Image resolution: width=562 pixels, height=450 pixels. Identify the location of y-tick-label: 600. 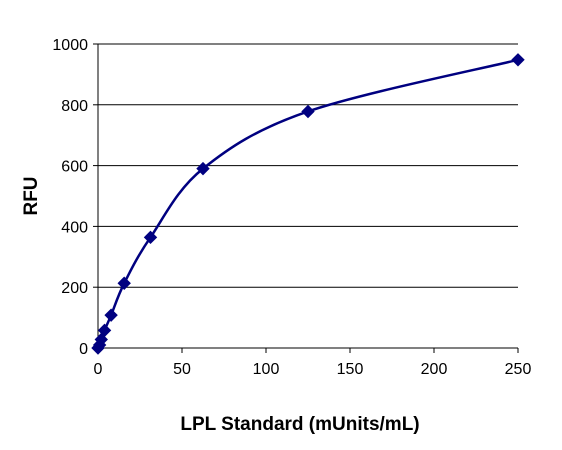
(74, 167).